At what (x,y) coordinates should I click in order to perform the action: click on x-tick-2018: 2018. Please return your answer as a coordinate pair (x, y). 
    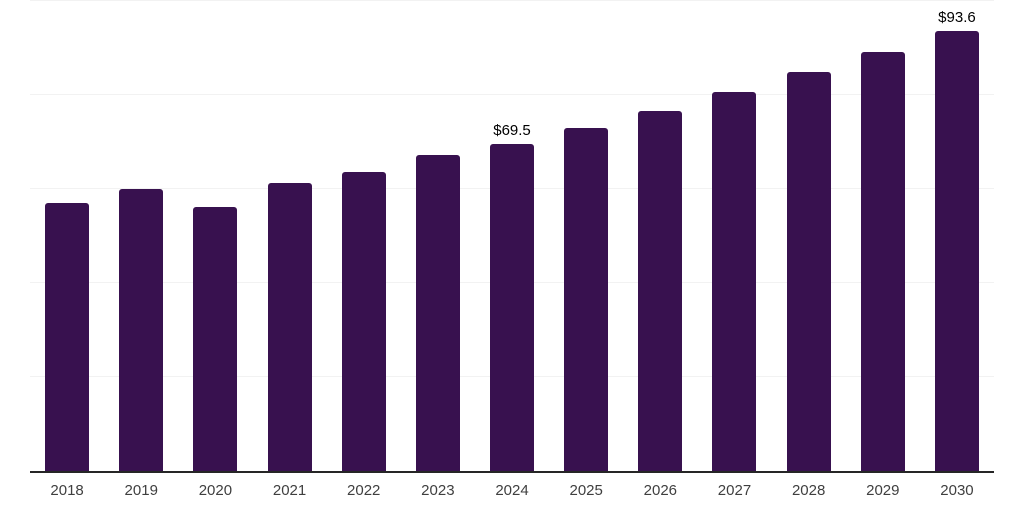
    Looking at the image, I should click on (67, 490).